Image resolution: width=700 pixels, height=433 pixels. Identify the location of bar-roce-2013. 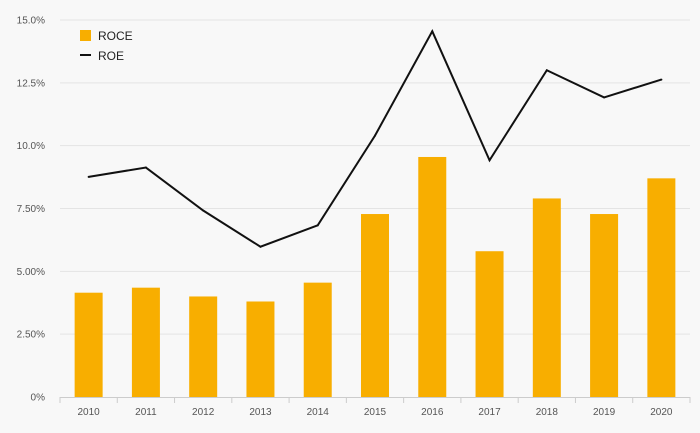
(260, 349).